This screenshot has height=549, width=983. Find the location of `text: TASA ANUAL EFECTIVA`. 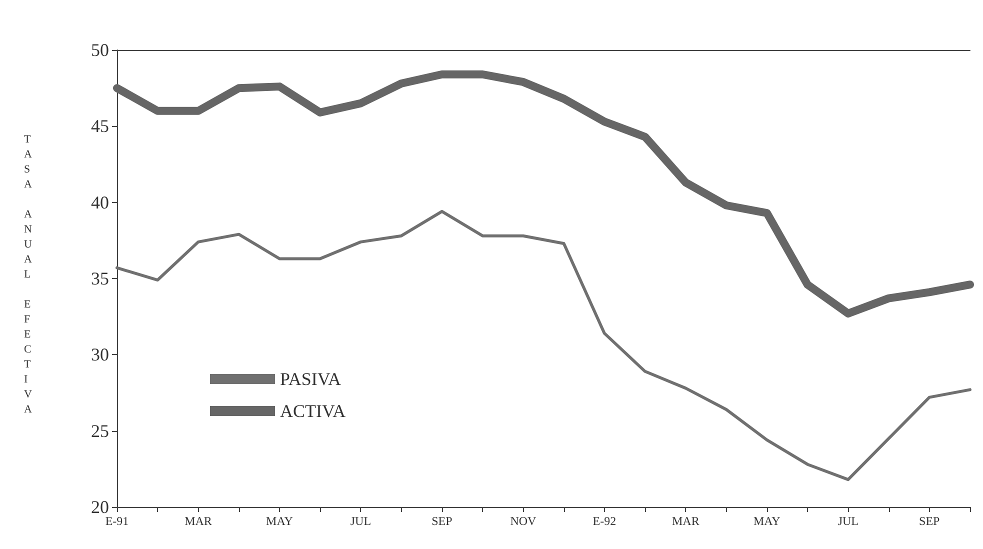

text: TASA ANUAL EFECTIVA is located at coordinates (28, 275).